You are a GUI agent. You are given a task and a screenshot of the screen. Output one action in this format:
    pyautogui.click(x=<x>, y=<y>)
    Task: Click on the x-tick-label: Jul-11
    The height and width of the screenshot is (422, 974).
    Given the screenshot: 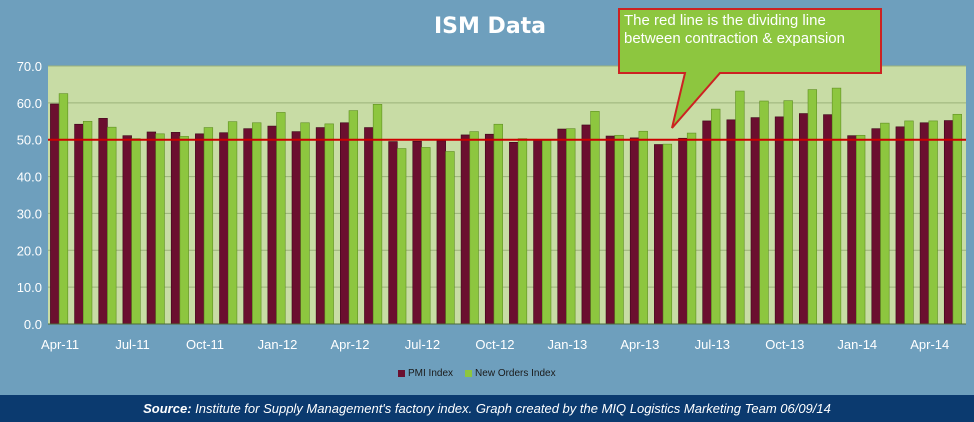 What is the action you would take?
    pyautogui.click(x=132, y=344)
    